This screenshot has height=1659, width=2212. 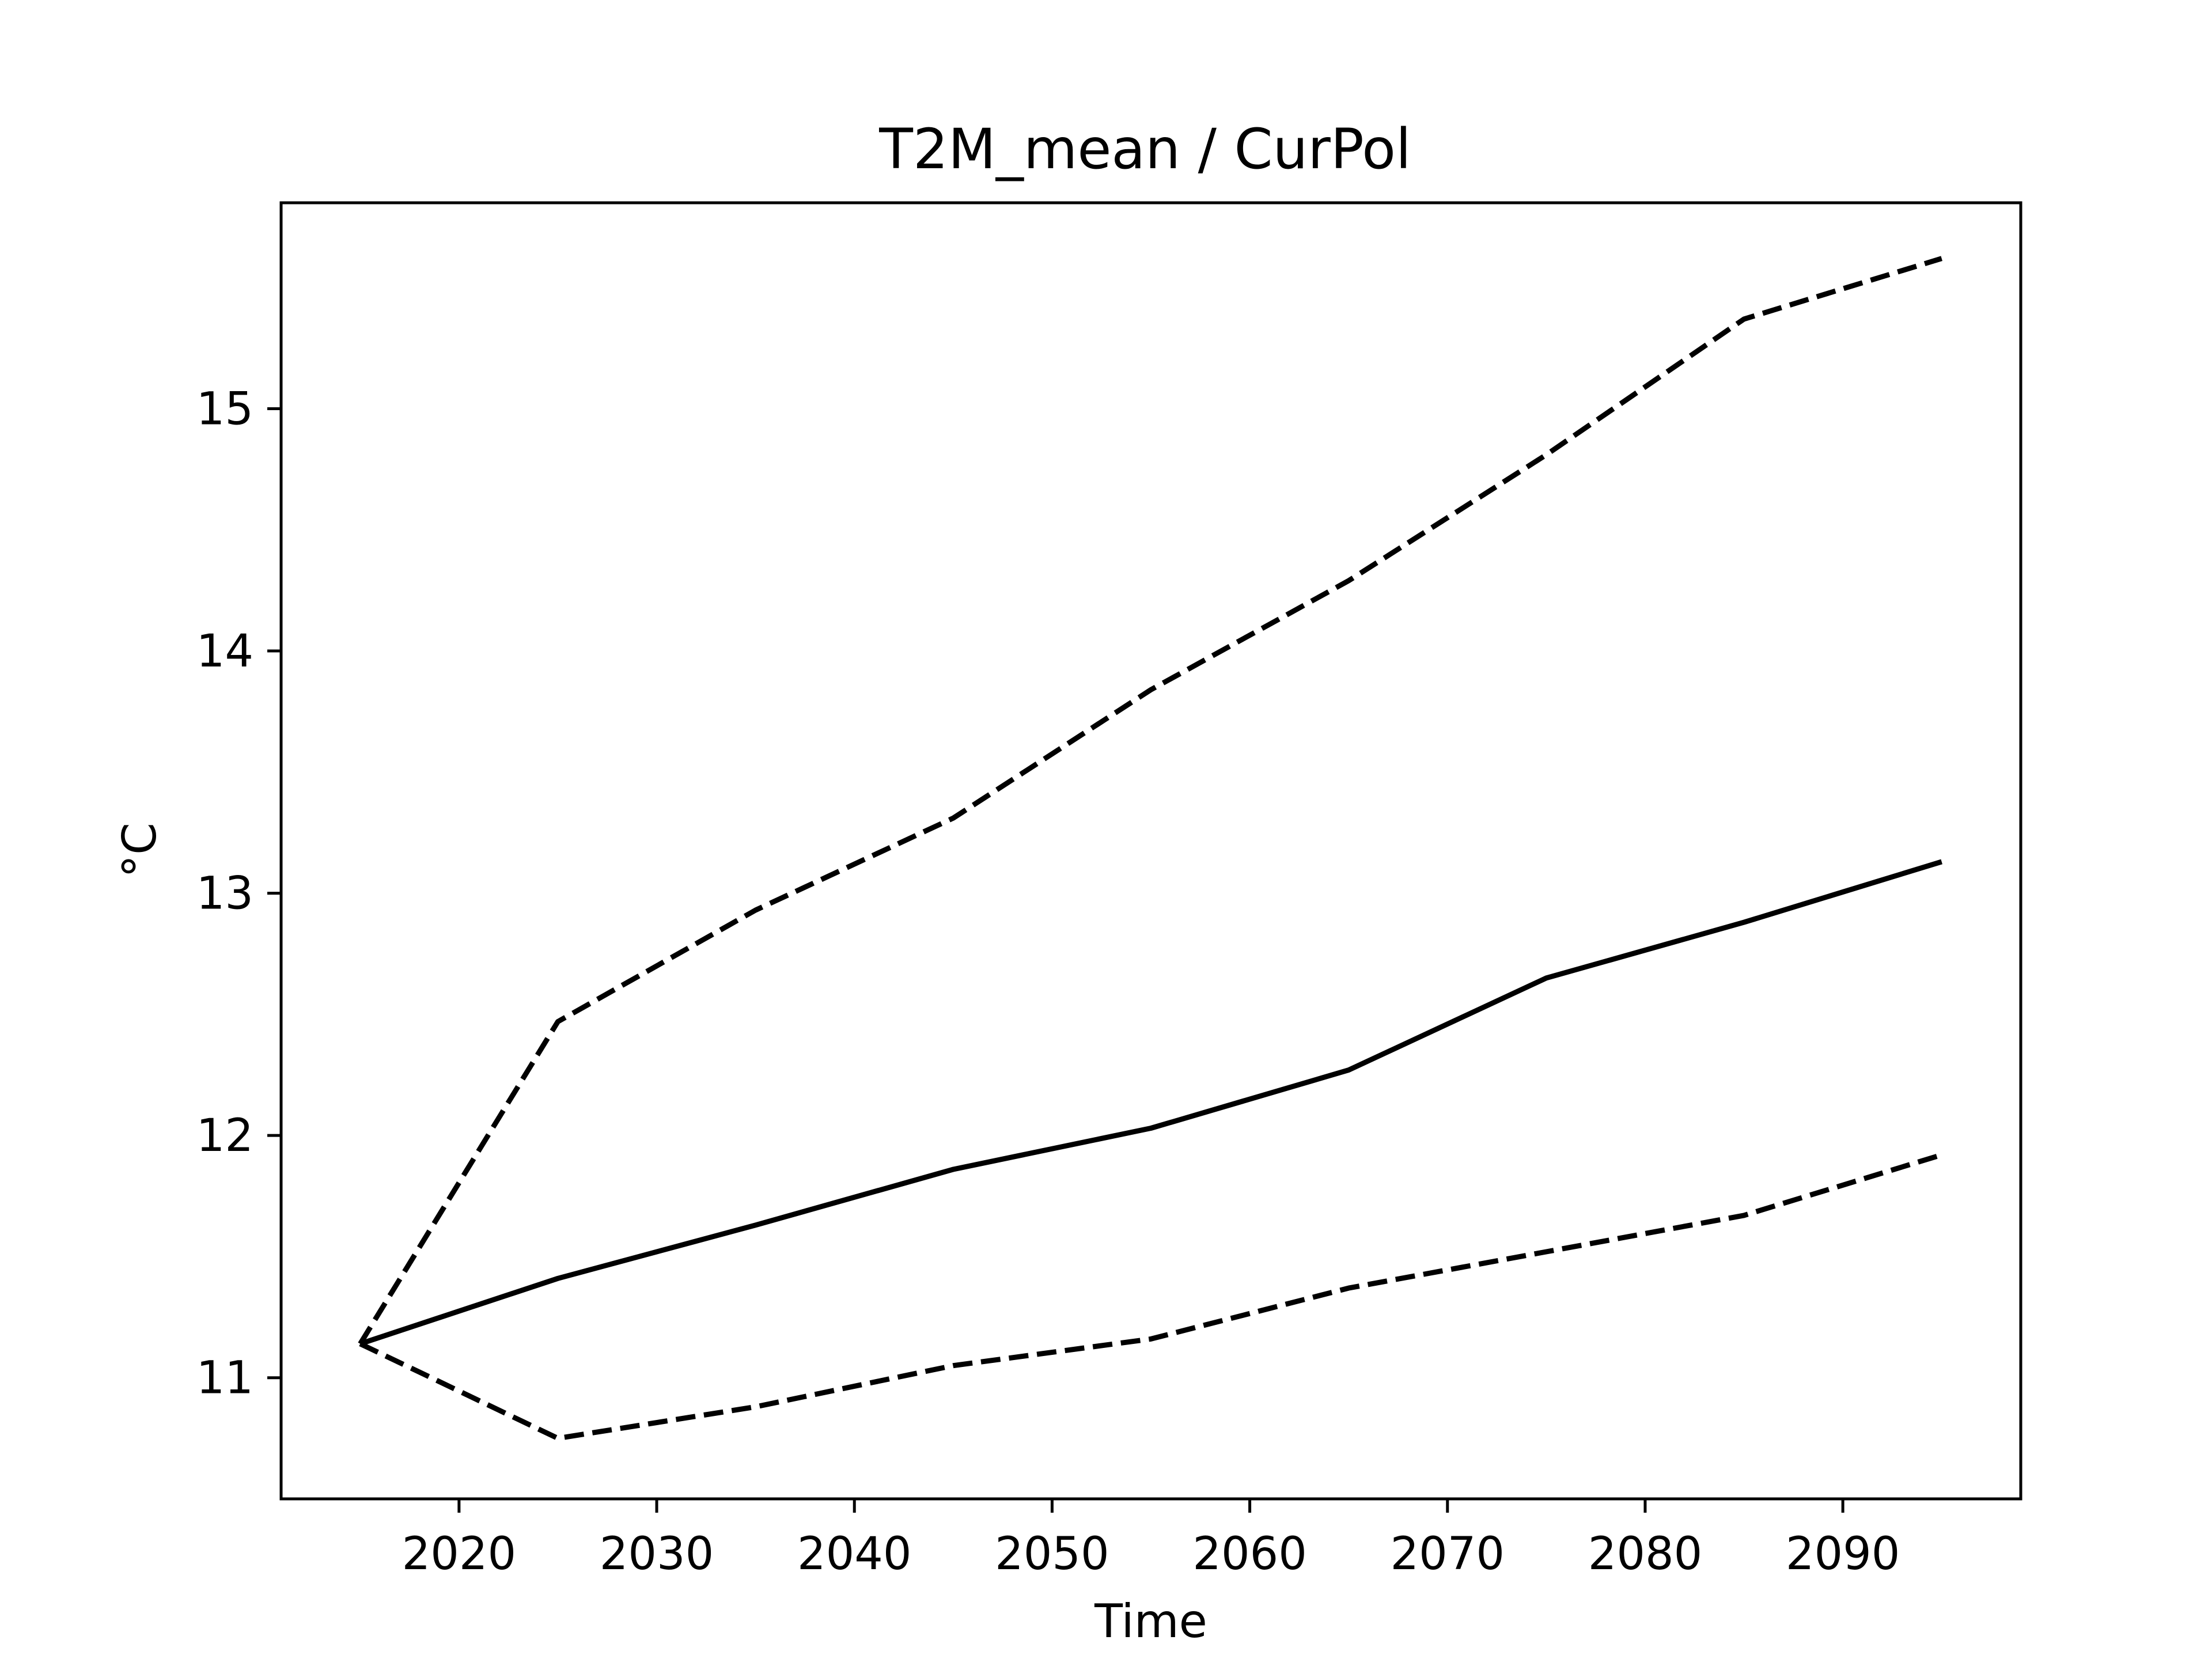 I want to click on x-tick-label: 2080, so click(x=1645, y=1554).